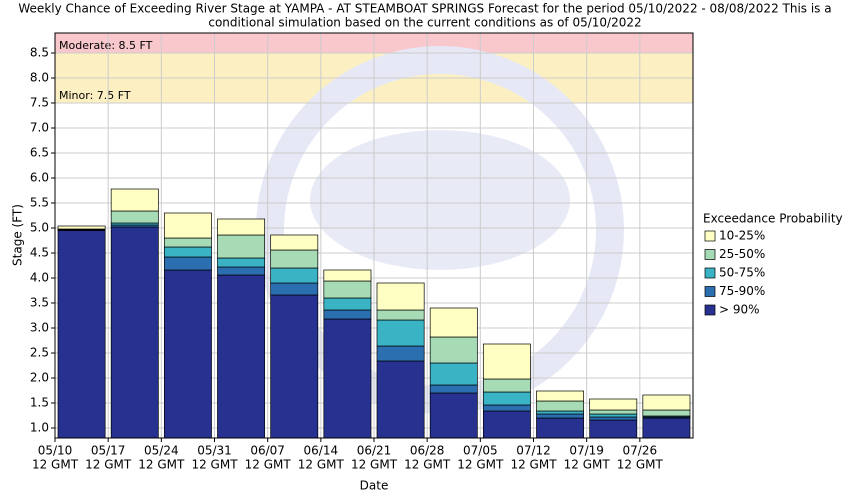 The height and width of the screenshot is (500, 850). What do you see at coordinates (39, 328) in the screenshot?
I see `y-tick-label: 3.0` at bounding box center [39, 328].